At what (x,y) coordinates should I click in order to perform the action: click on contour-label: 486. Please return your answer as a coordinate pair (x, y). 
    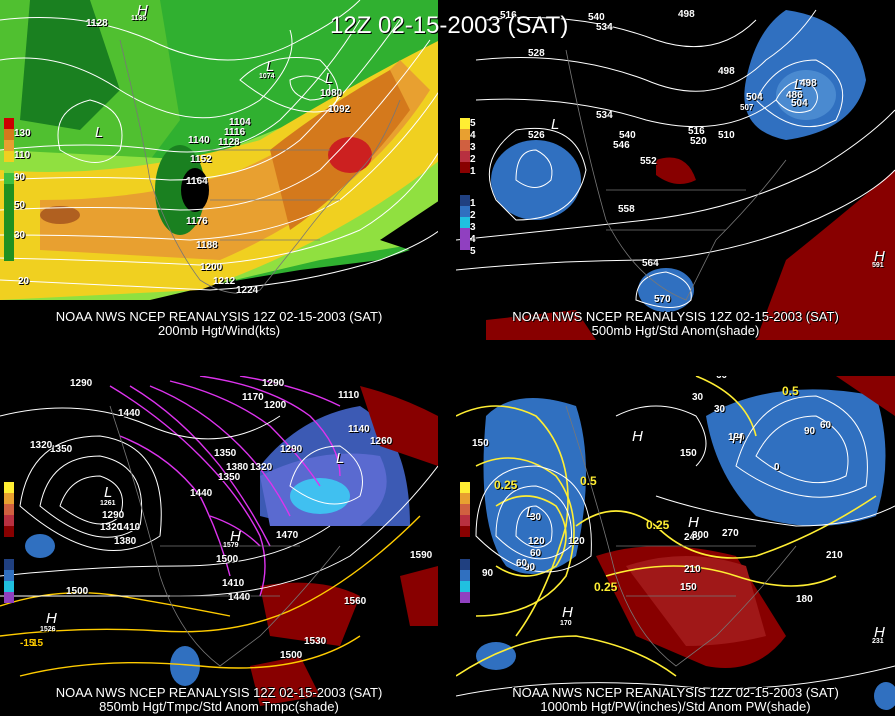
    Looking at the image, I should click on (794, 95).